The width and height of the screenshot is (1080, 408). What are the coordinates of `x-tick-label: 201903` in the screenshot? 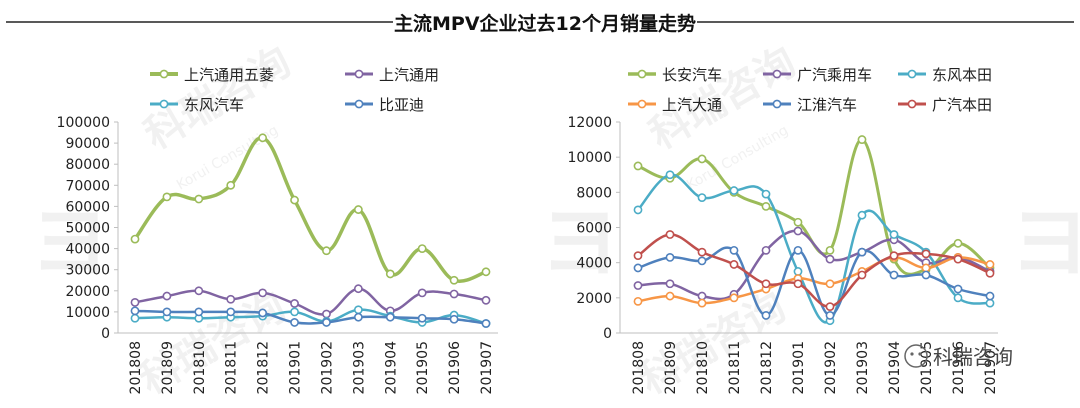 It's located at (863, 367).